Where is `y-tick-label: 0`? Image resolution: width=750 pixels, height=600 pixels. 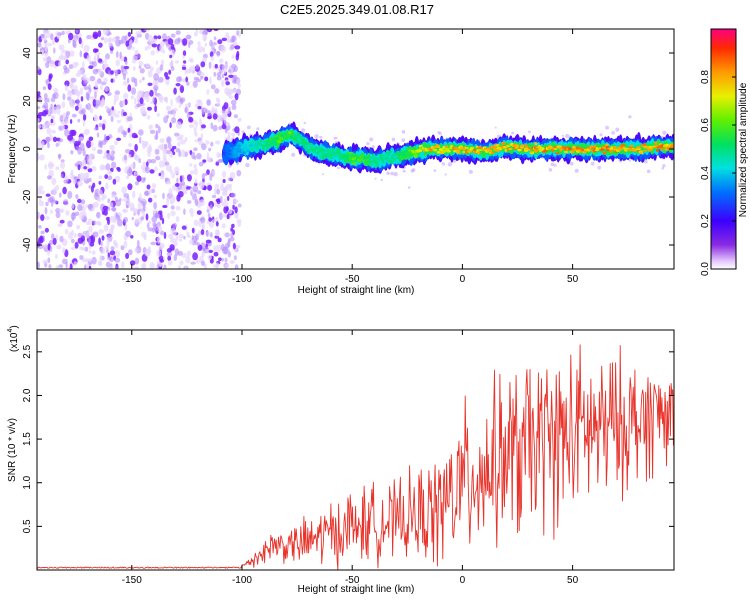 y-tick-label: 0 is located at coordinates (27, 149).